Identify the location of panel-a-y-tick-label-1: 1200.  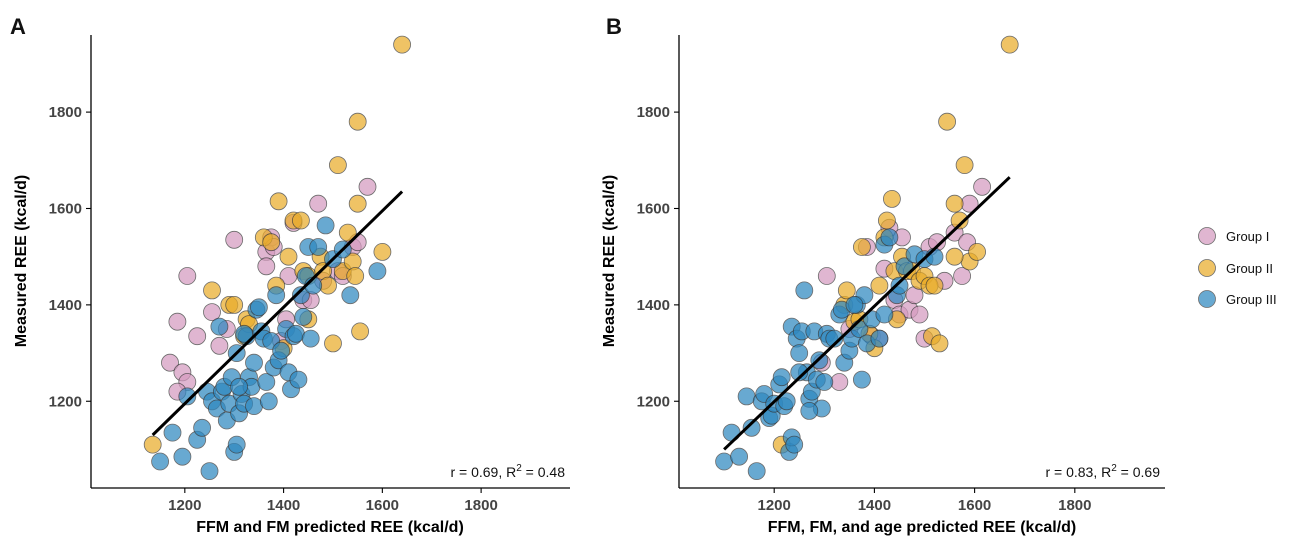
(65, 401).